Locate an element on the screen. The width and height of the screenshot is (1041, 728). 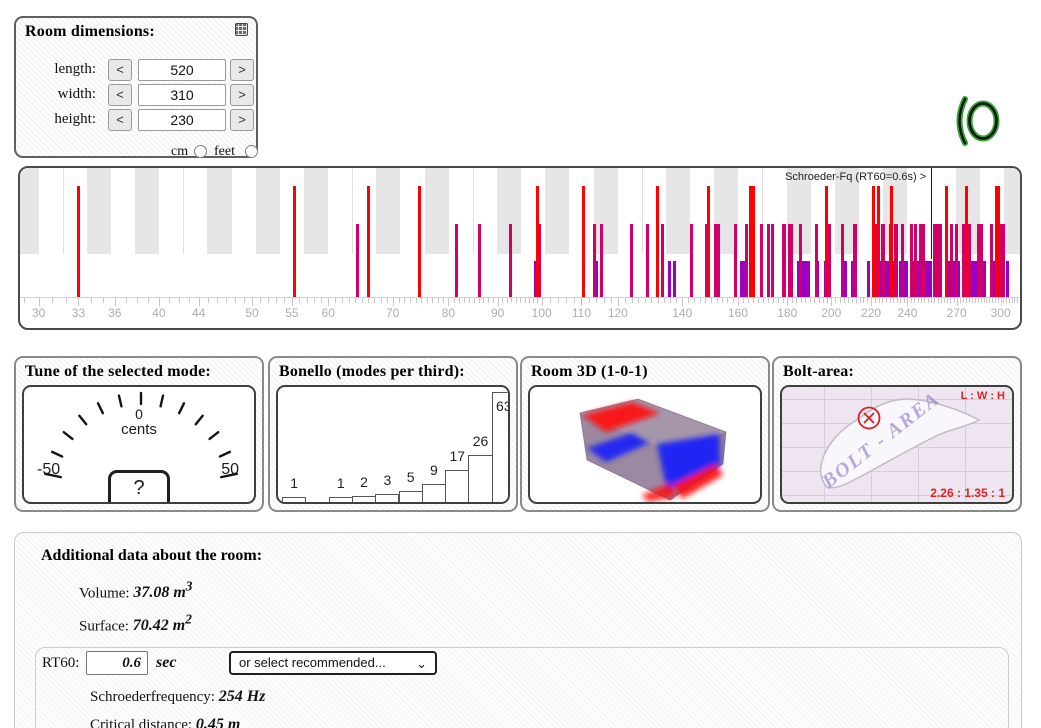
feet-radio is located at coordinates (251, 151).